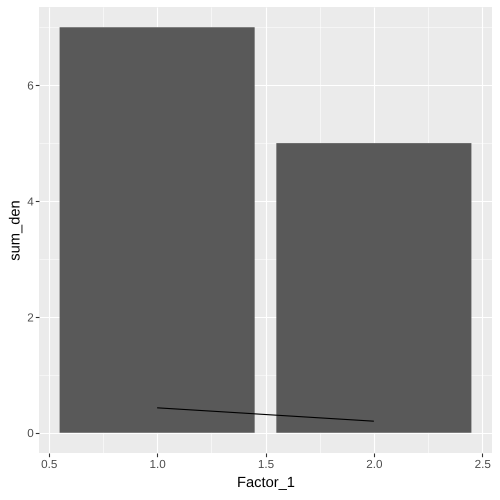 The width and height of the screenshot is (500, 500). What do you see at coordinates (15, 230) in the screenshot?
I see `y-axis-title: sum_den` at bounding box center [15, 230].